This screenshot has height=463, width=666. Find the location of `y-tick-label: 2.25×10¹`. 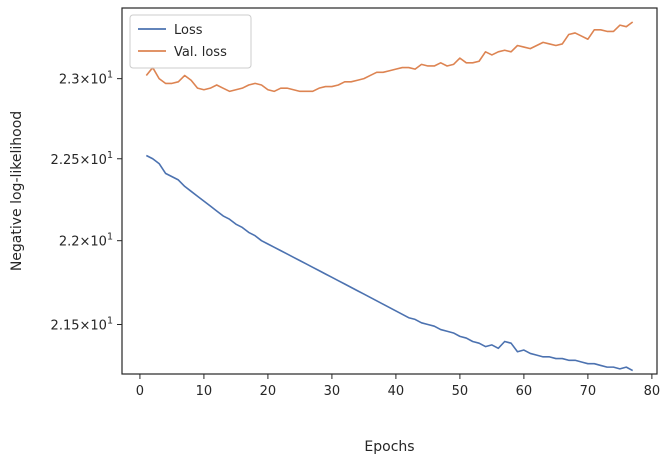

y-tick-label: 2.25×10¹ is located at coordinates (82, 159).